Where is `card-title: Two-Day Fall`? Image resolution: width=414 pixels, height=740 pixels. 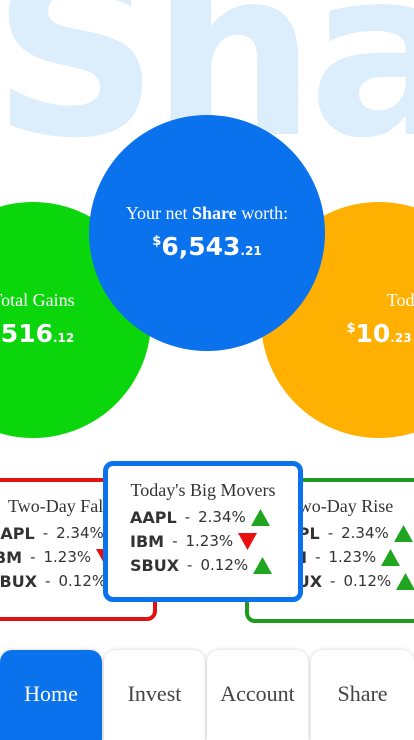
card-title: Two-Day Fall is located at coordinates (58, 506).